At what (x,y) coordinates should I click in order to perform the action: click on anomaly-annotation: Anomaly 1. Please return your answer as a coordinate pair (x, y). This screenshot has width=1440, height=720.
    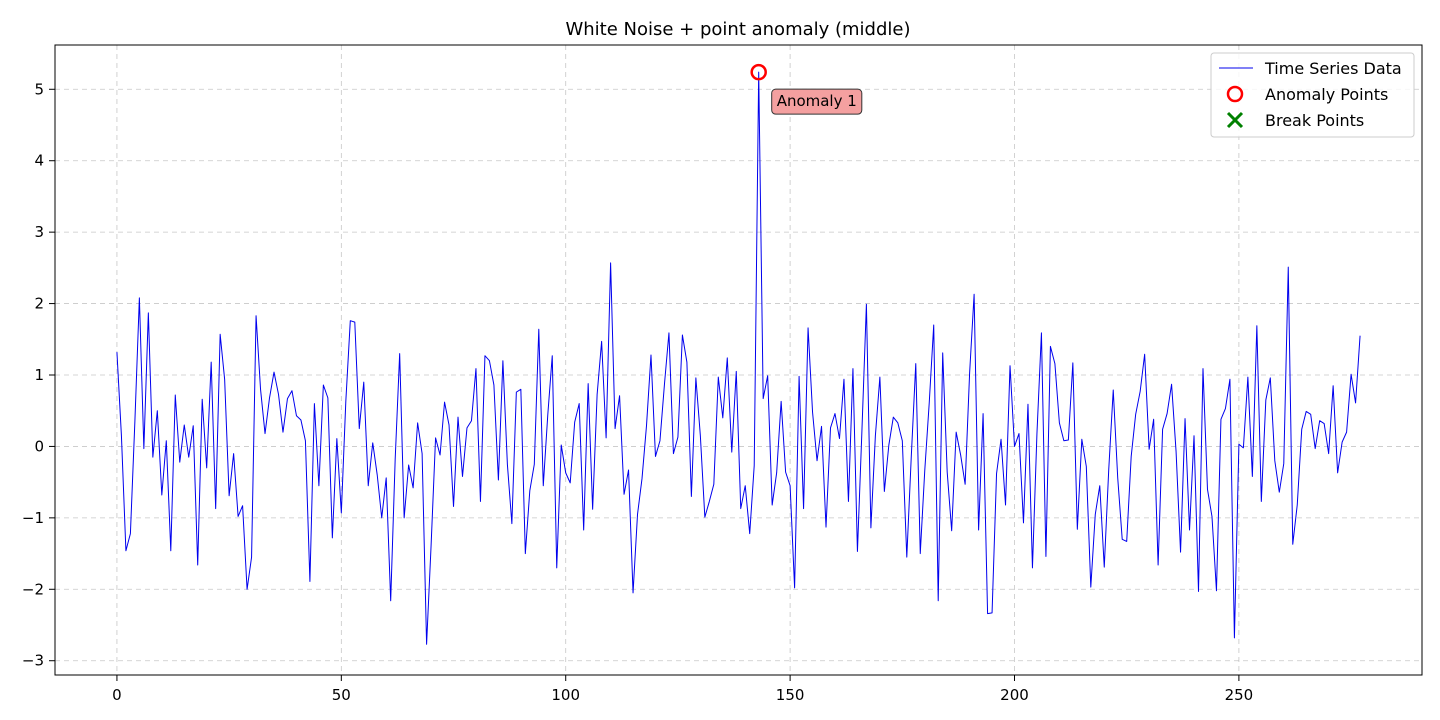
    Looking at the image, I should click on (817, 101).